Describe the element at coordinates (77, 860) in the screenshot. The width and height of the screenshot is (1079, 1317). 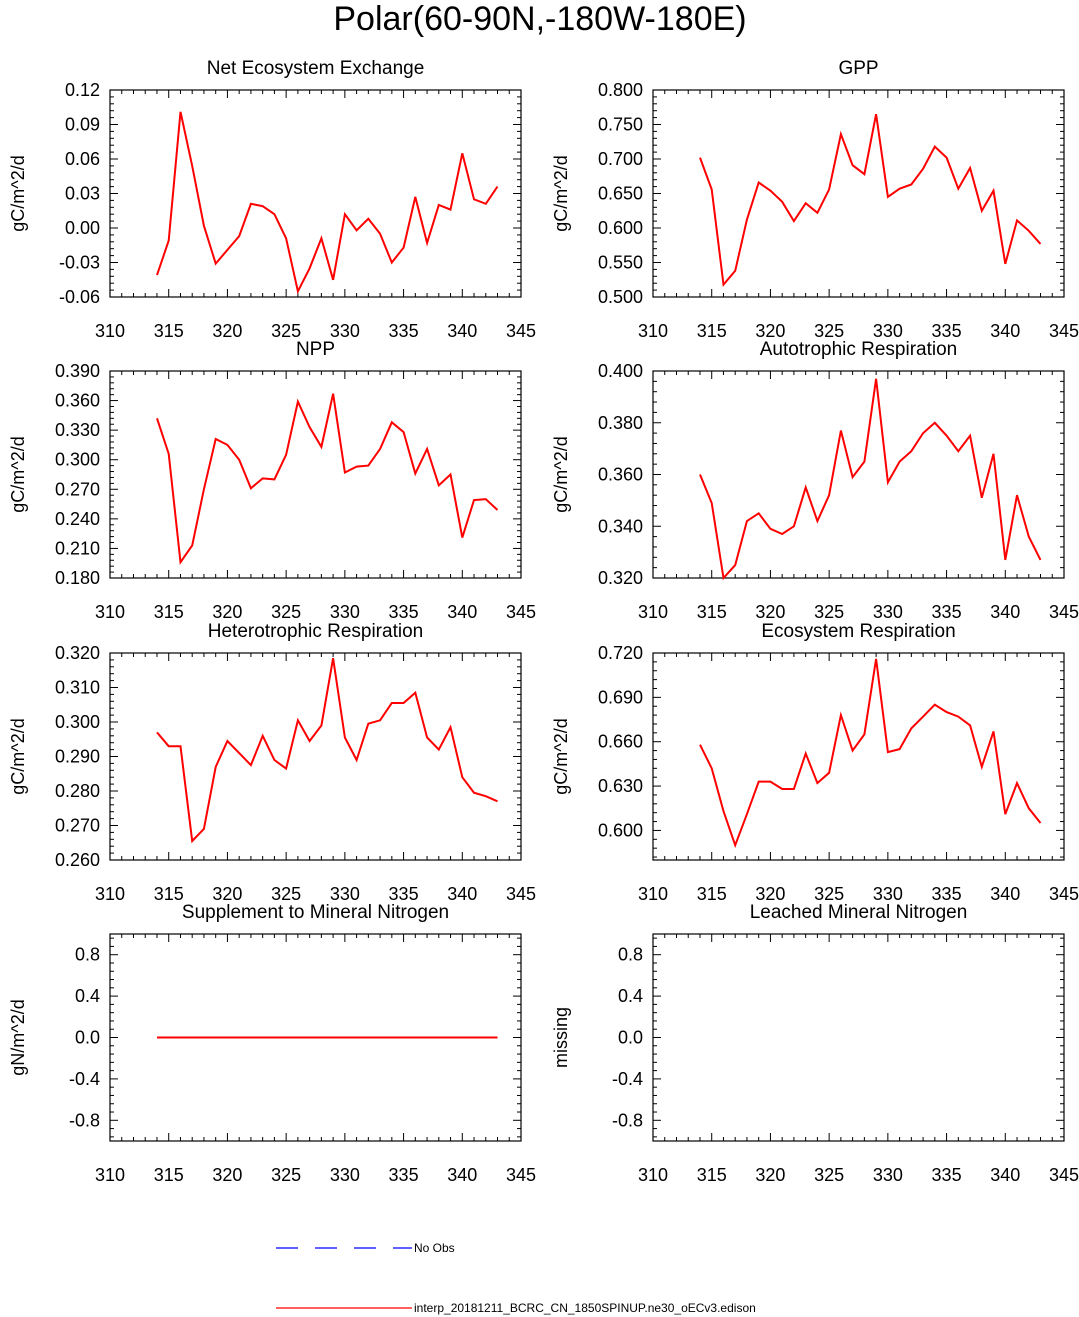
I see `y-tick-label: 0.260` at that location.